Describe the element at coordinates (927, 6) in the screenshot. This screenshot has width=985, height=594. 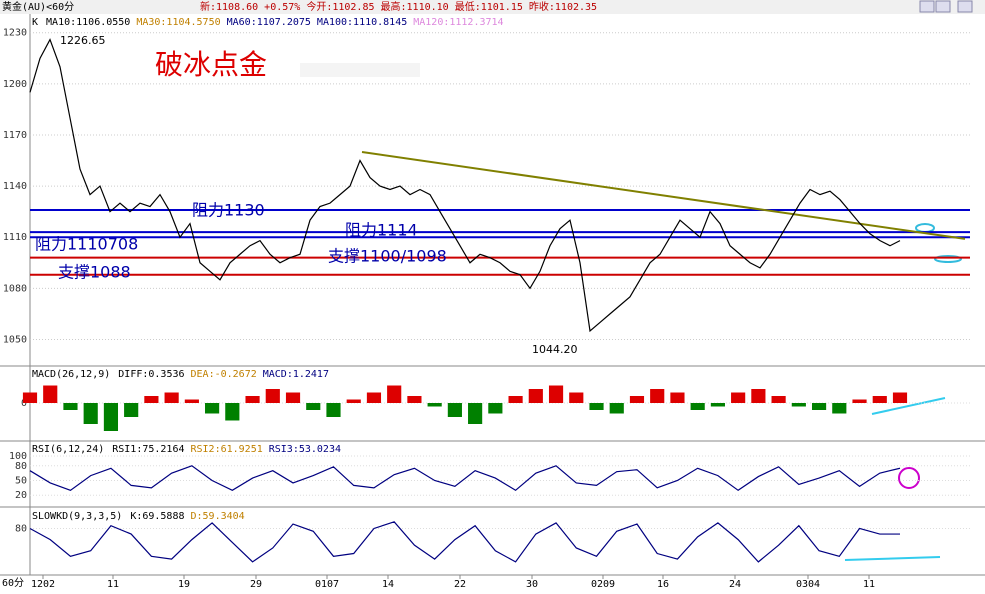
I see `nav-left` at that location.